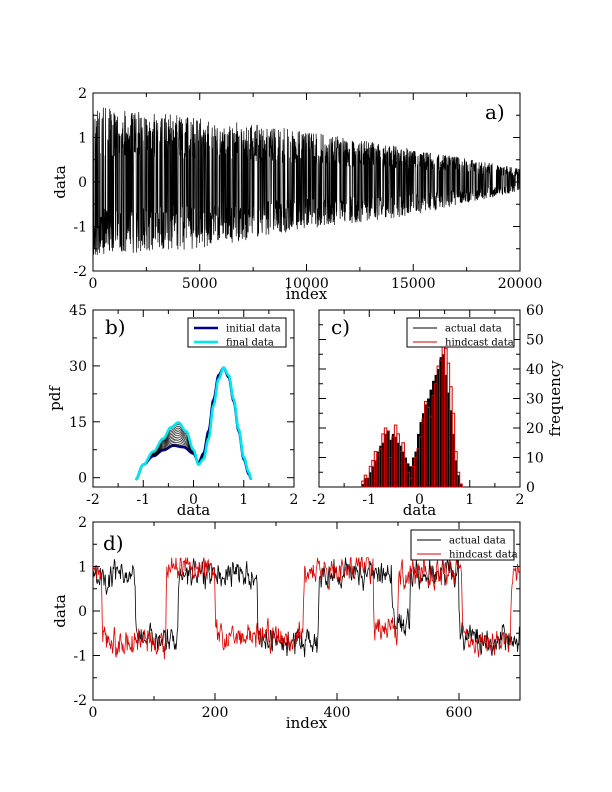 The height and width of the screenshot is (792, 612). Describe the element at coordinates (82, 139) in the screenshot. I see `y-tick-label: 1` at that location.